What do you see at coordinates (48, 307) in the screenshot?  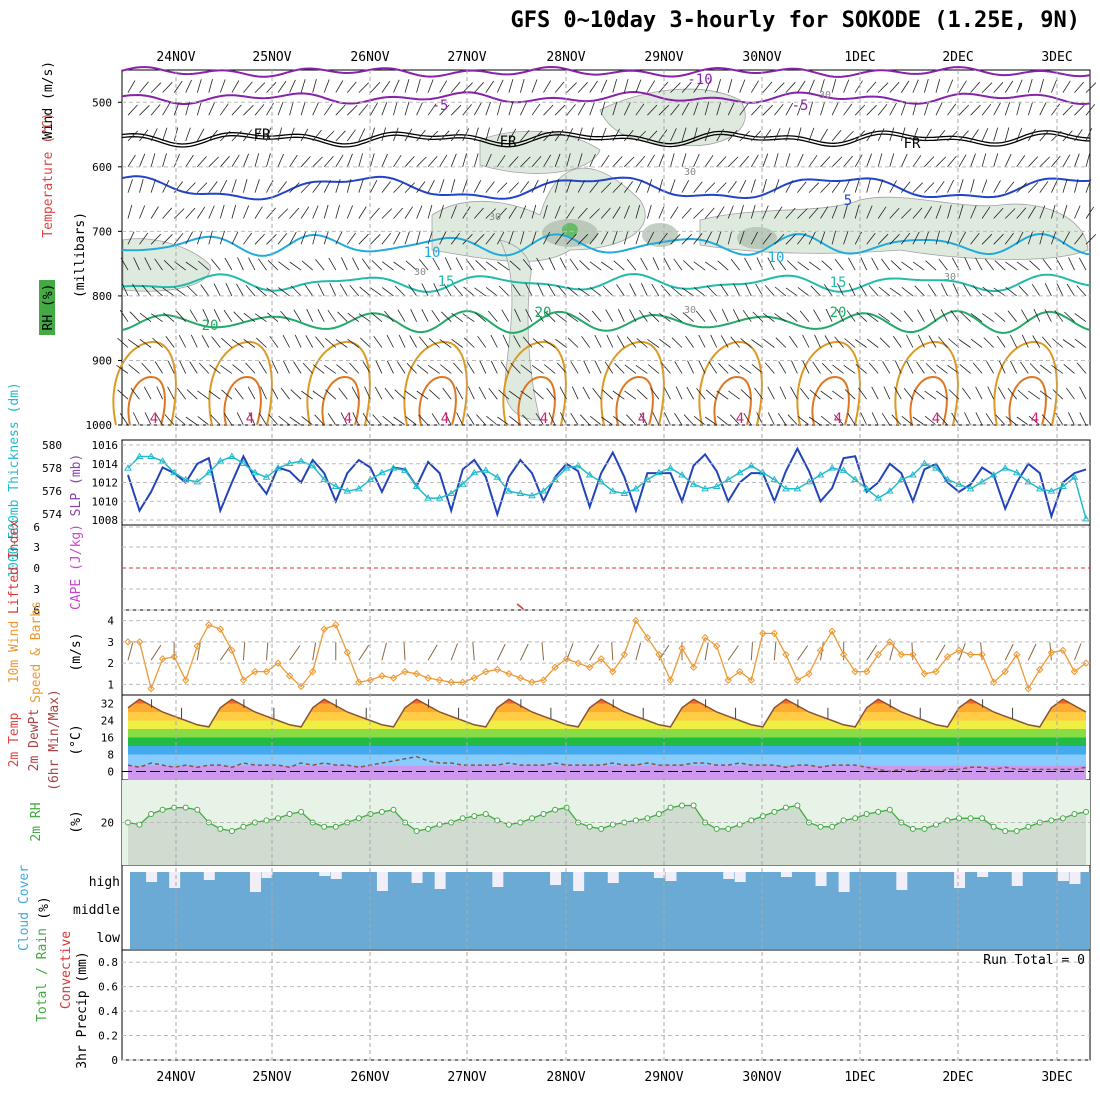 I see `ylabel-rh: RH (%)` at bounding box center [48, 307].